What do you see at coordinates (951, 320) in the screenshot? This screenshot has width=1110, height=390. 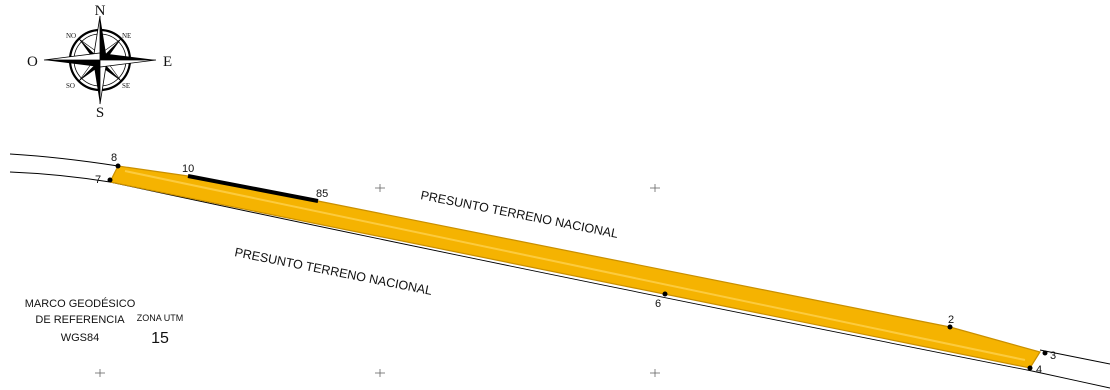 I see `vertex-label-2: 2` at bounding box center [951, 320].